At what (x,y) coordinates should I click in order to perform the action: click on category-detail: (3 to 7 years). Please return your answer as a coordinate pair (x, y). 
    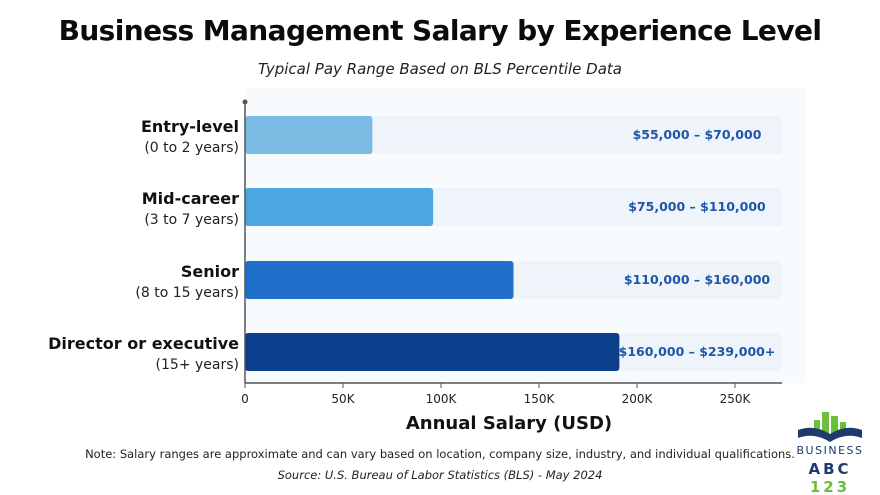
    Looking at the image, I should click on (191, 220).